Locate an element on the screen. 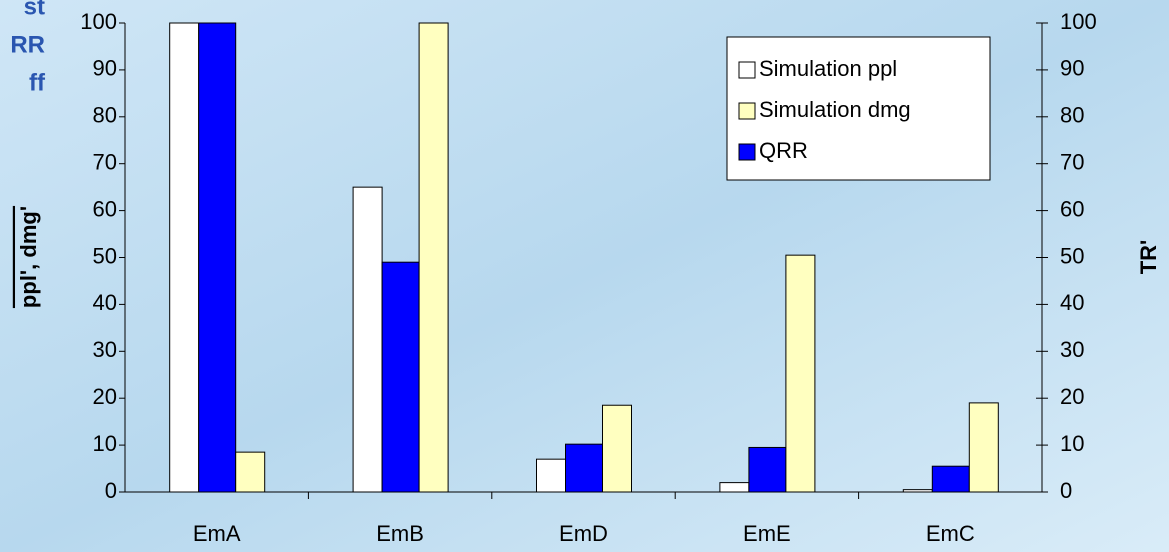 Image resolution: width=1169 pixels, height=552 pixels. y-tick-label: 100 is located at coordinates (98, 21).